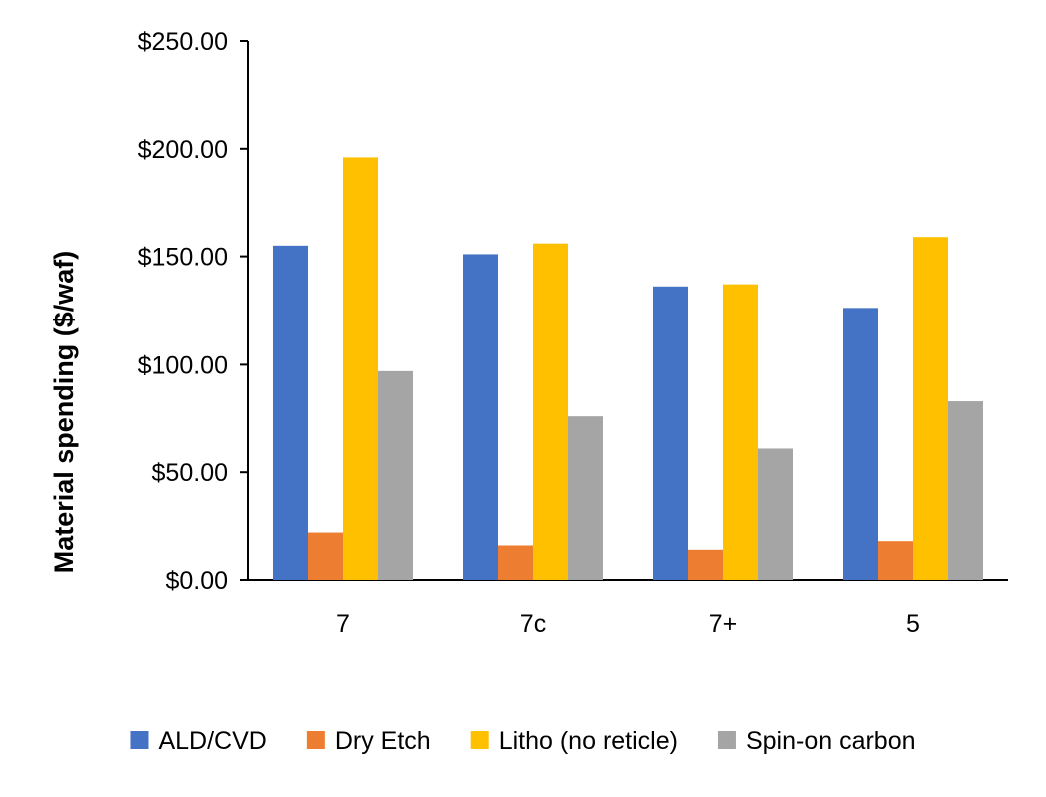 The width and height of the screenshot is (1046, 797). I want to click on bar-litho-no-reticle-7plus, so click(740, 432).